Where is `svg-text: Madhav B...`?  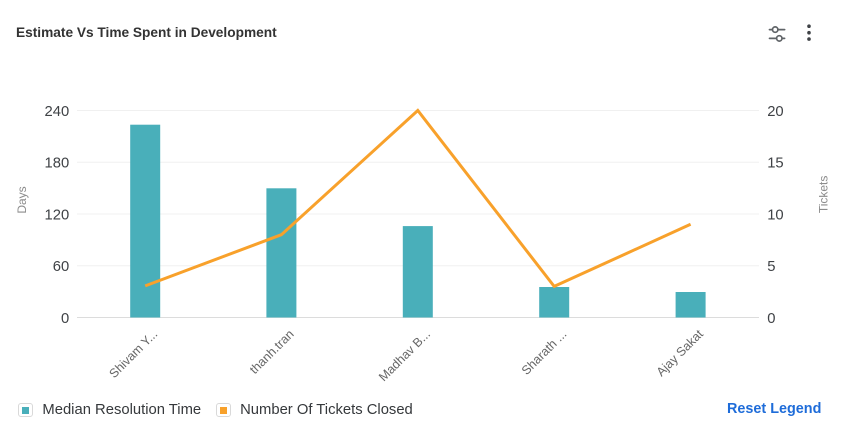 svg-text: Madhav B... is located at coordinates (404, 355).